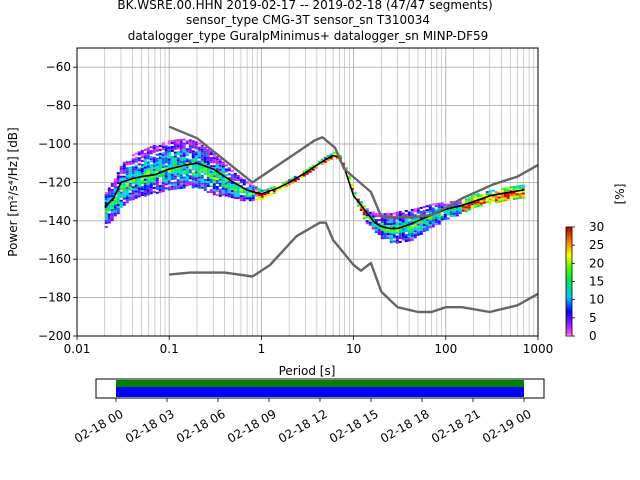 The image size is (640, 480). What do you see at coordinates (308, 20) in the screenshot?
I see `chart-subtitle-sensor: sensor_type CMG-3T sensor_sn T310034` at bounding box center [308, 20].